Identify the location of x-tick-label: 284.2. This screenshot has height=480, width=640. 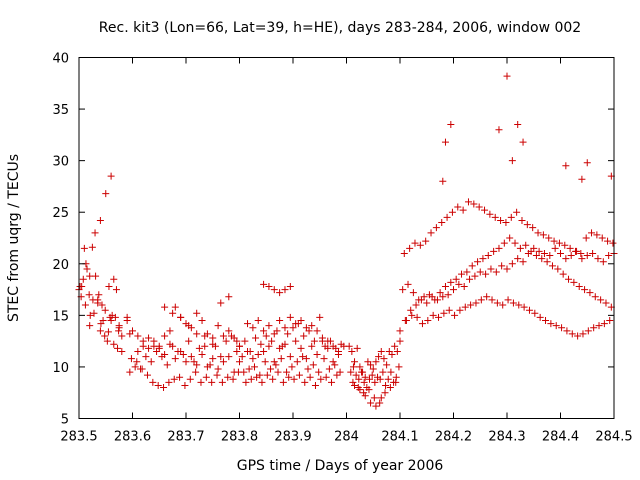
(453, 437).